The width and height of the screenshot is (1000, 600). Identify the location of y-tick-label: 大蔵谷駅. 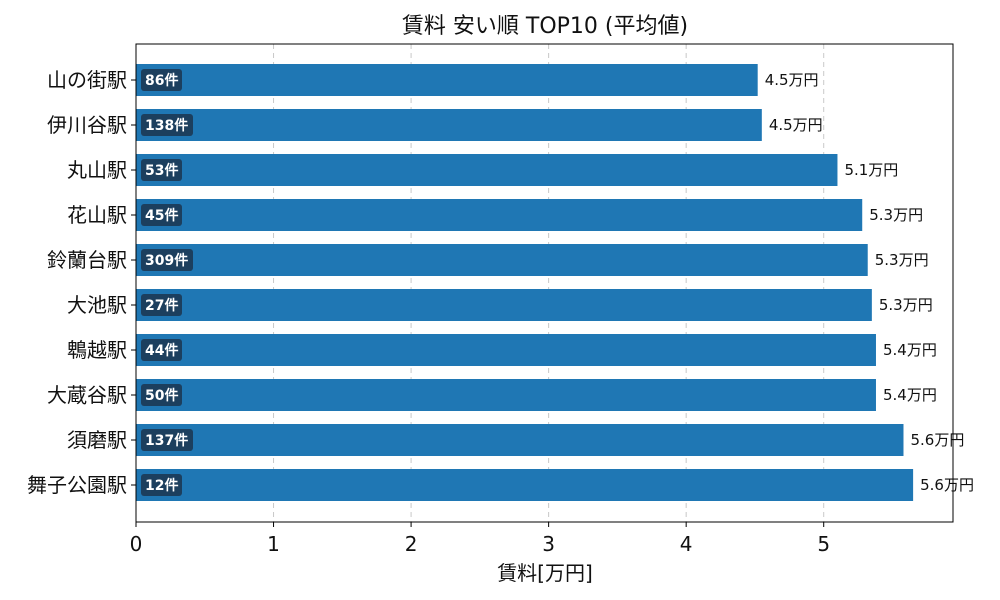
(87, 395).